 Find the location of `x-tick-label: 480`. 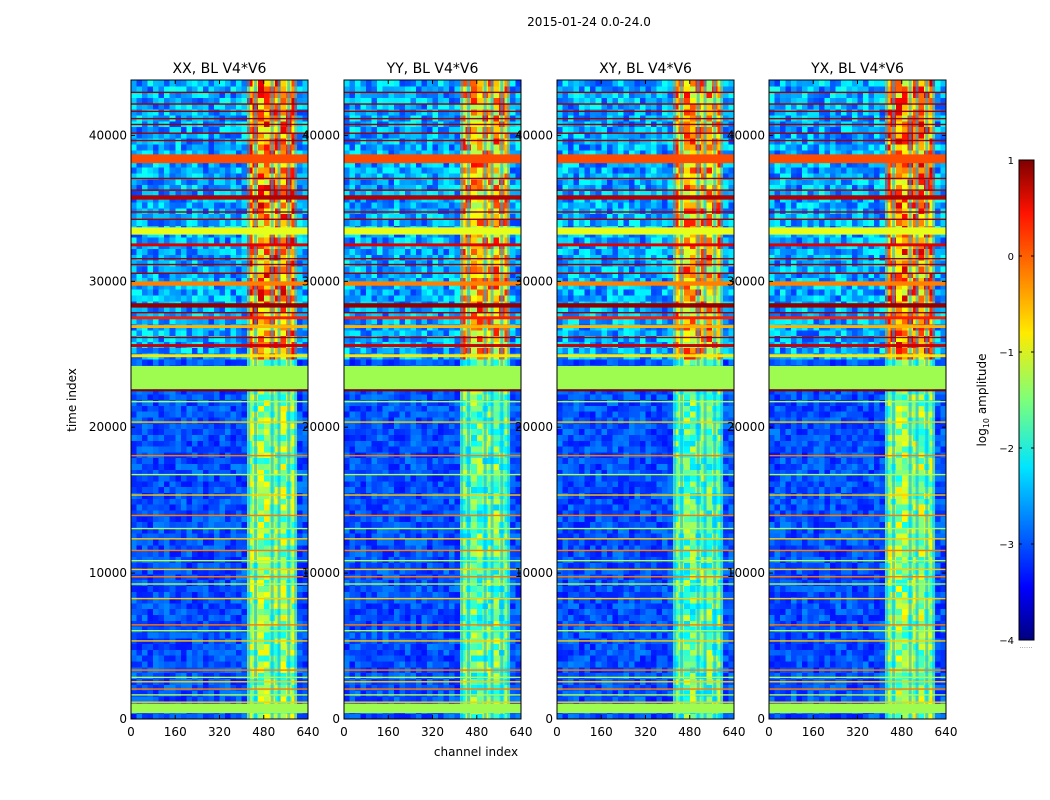

x-tick-label: 480 is located at coordinates (263, 732).